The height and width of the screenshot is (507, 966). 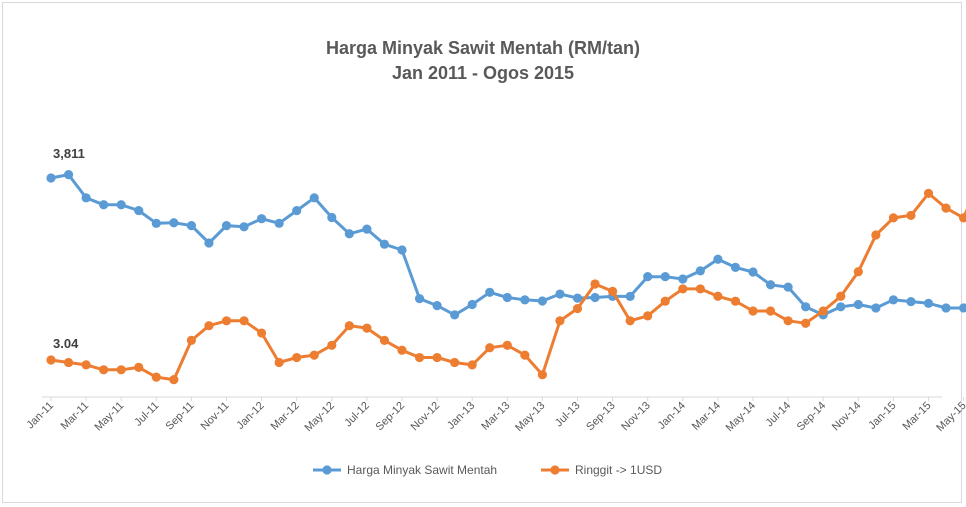 I want to click on x-tick-label: Jan-12, so click(x=250, y=416).